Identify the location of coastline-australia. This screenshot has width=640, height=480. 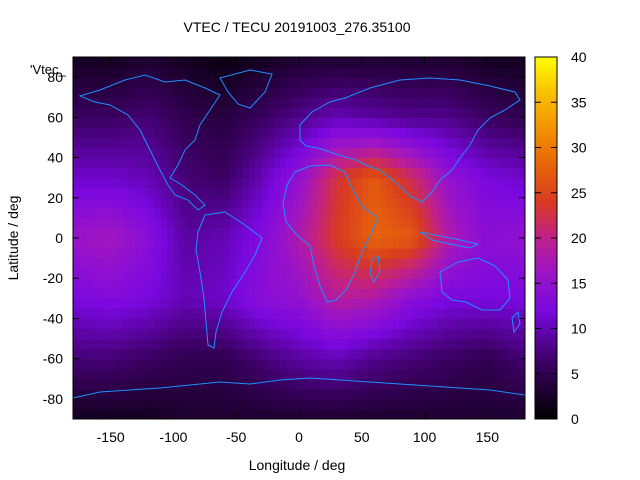
(475, 284).